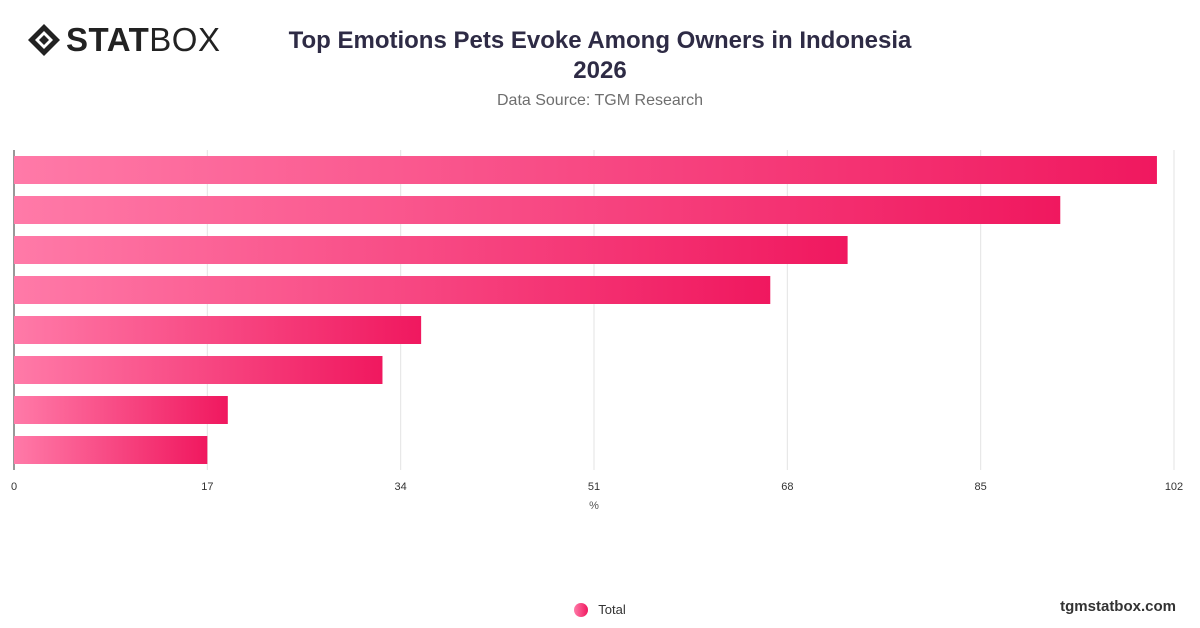  I want to click on x-tick-label: 34, so click(401, 487).